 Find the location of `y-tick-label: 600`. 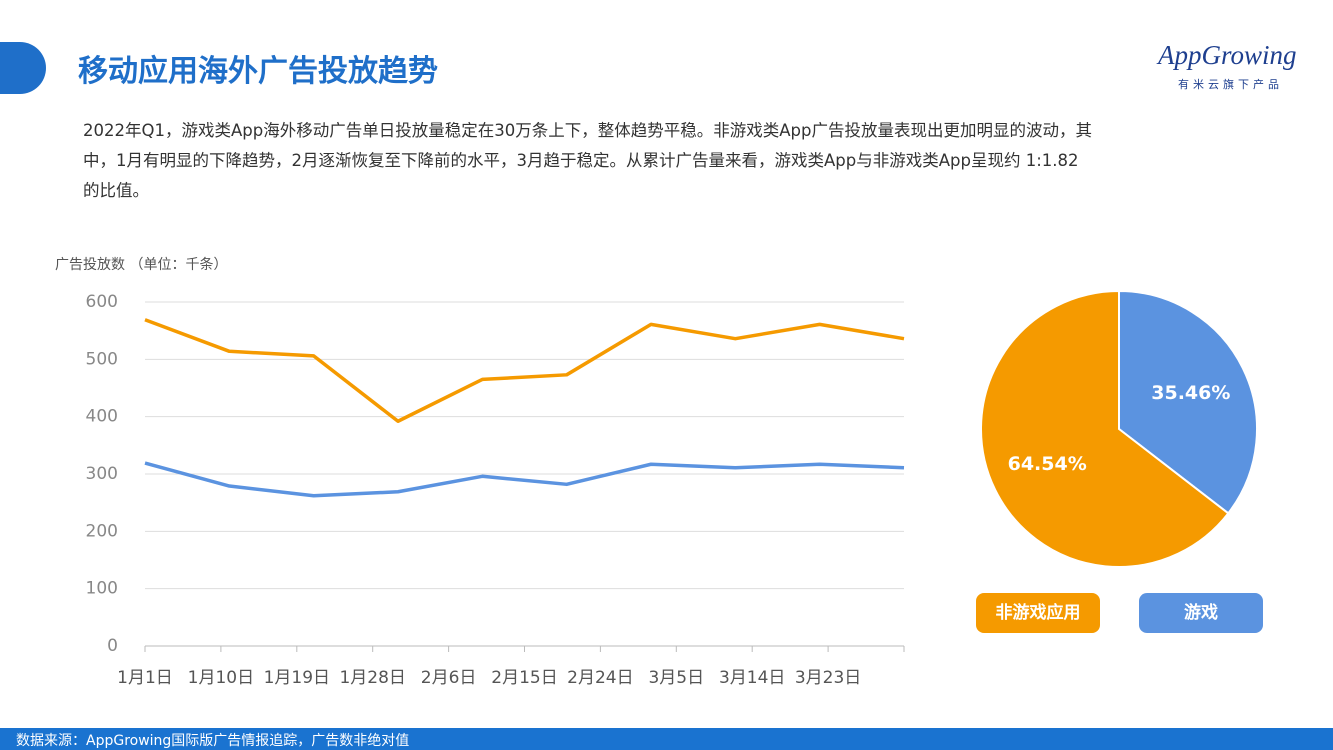

y-tick-label: 600 is located at coordinates (102, 302).